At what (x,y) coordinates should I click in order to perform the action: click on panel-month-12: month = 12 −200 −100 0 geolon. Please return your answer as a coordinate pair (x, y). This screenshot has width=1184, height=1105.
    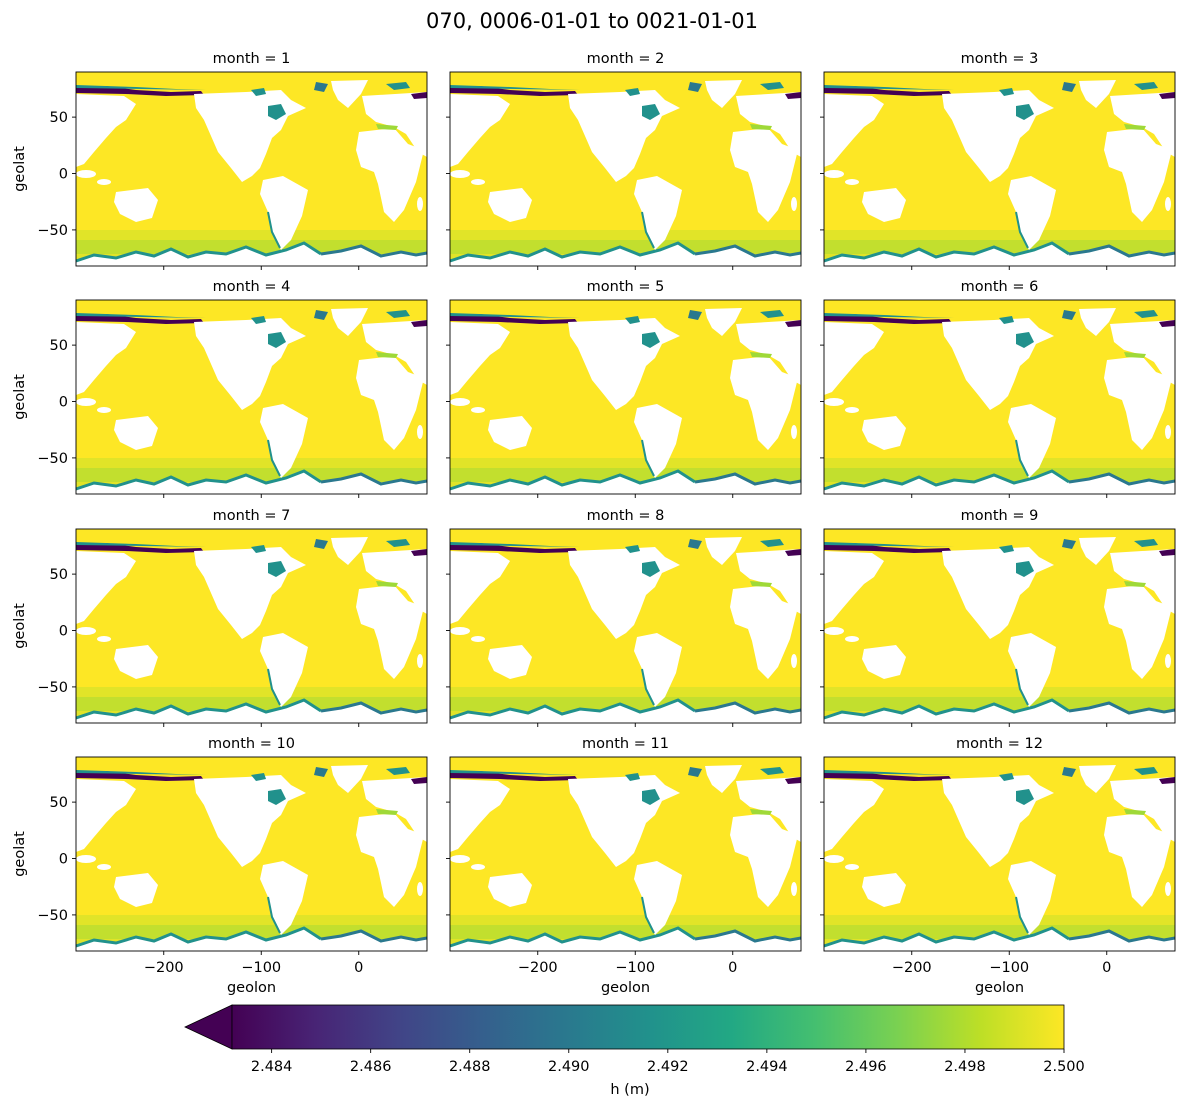
    Looking at the image, I should click on (998, 866).